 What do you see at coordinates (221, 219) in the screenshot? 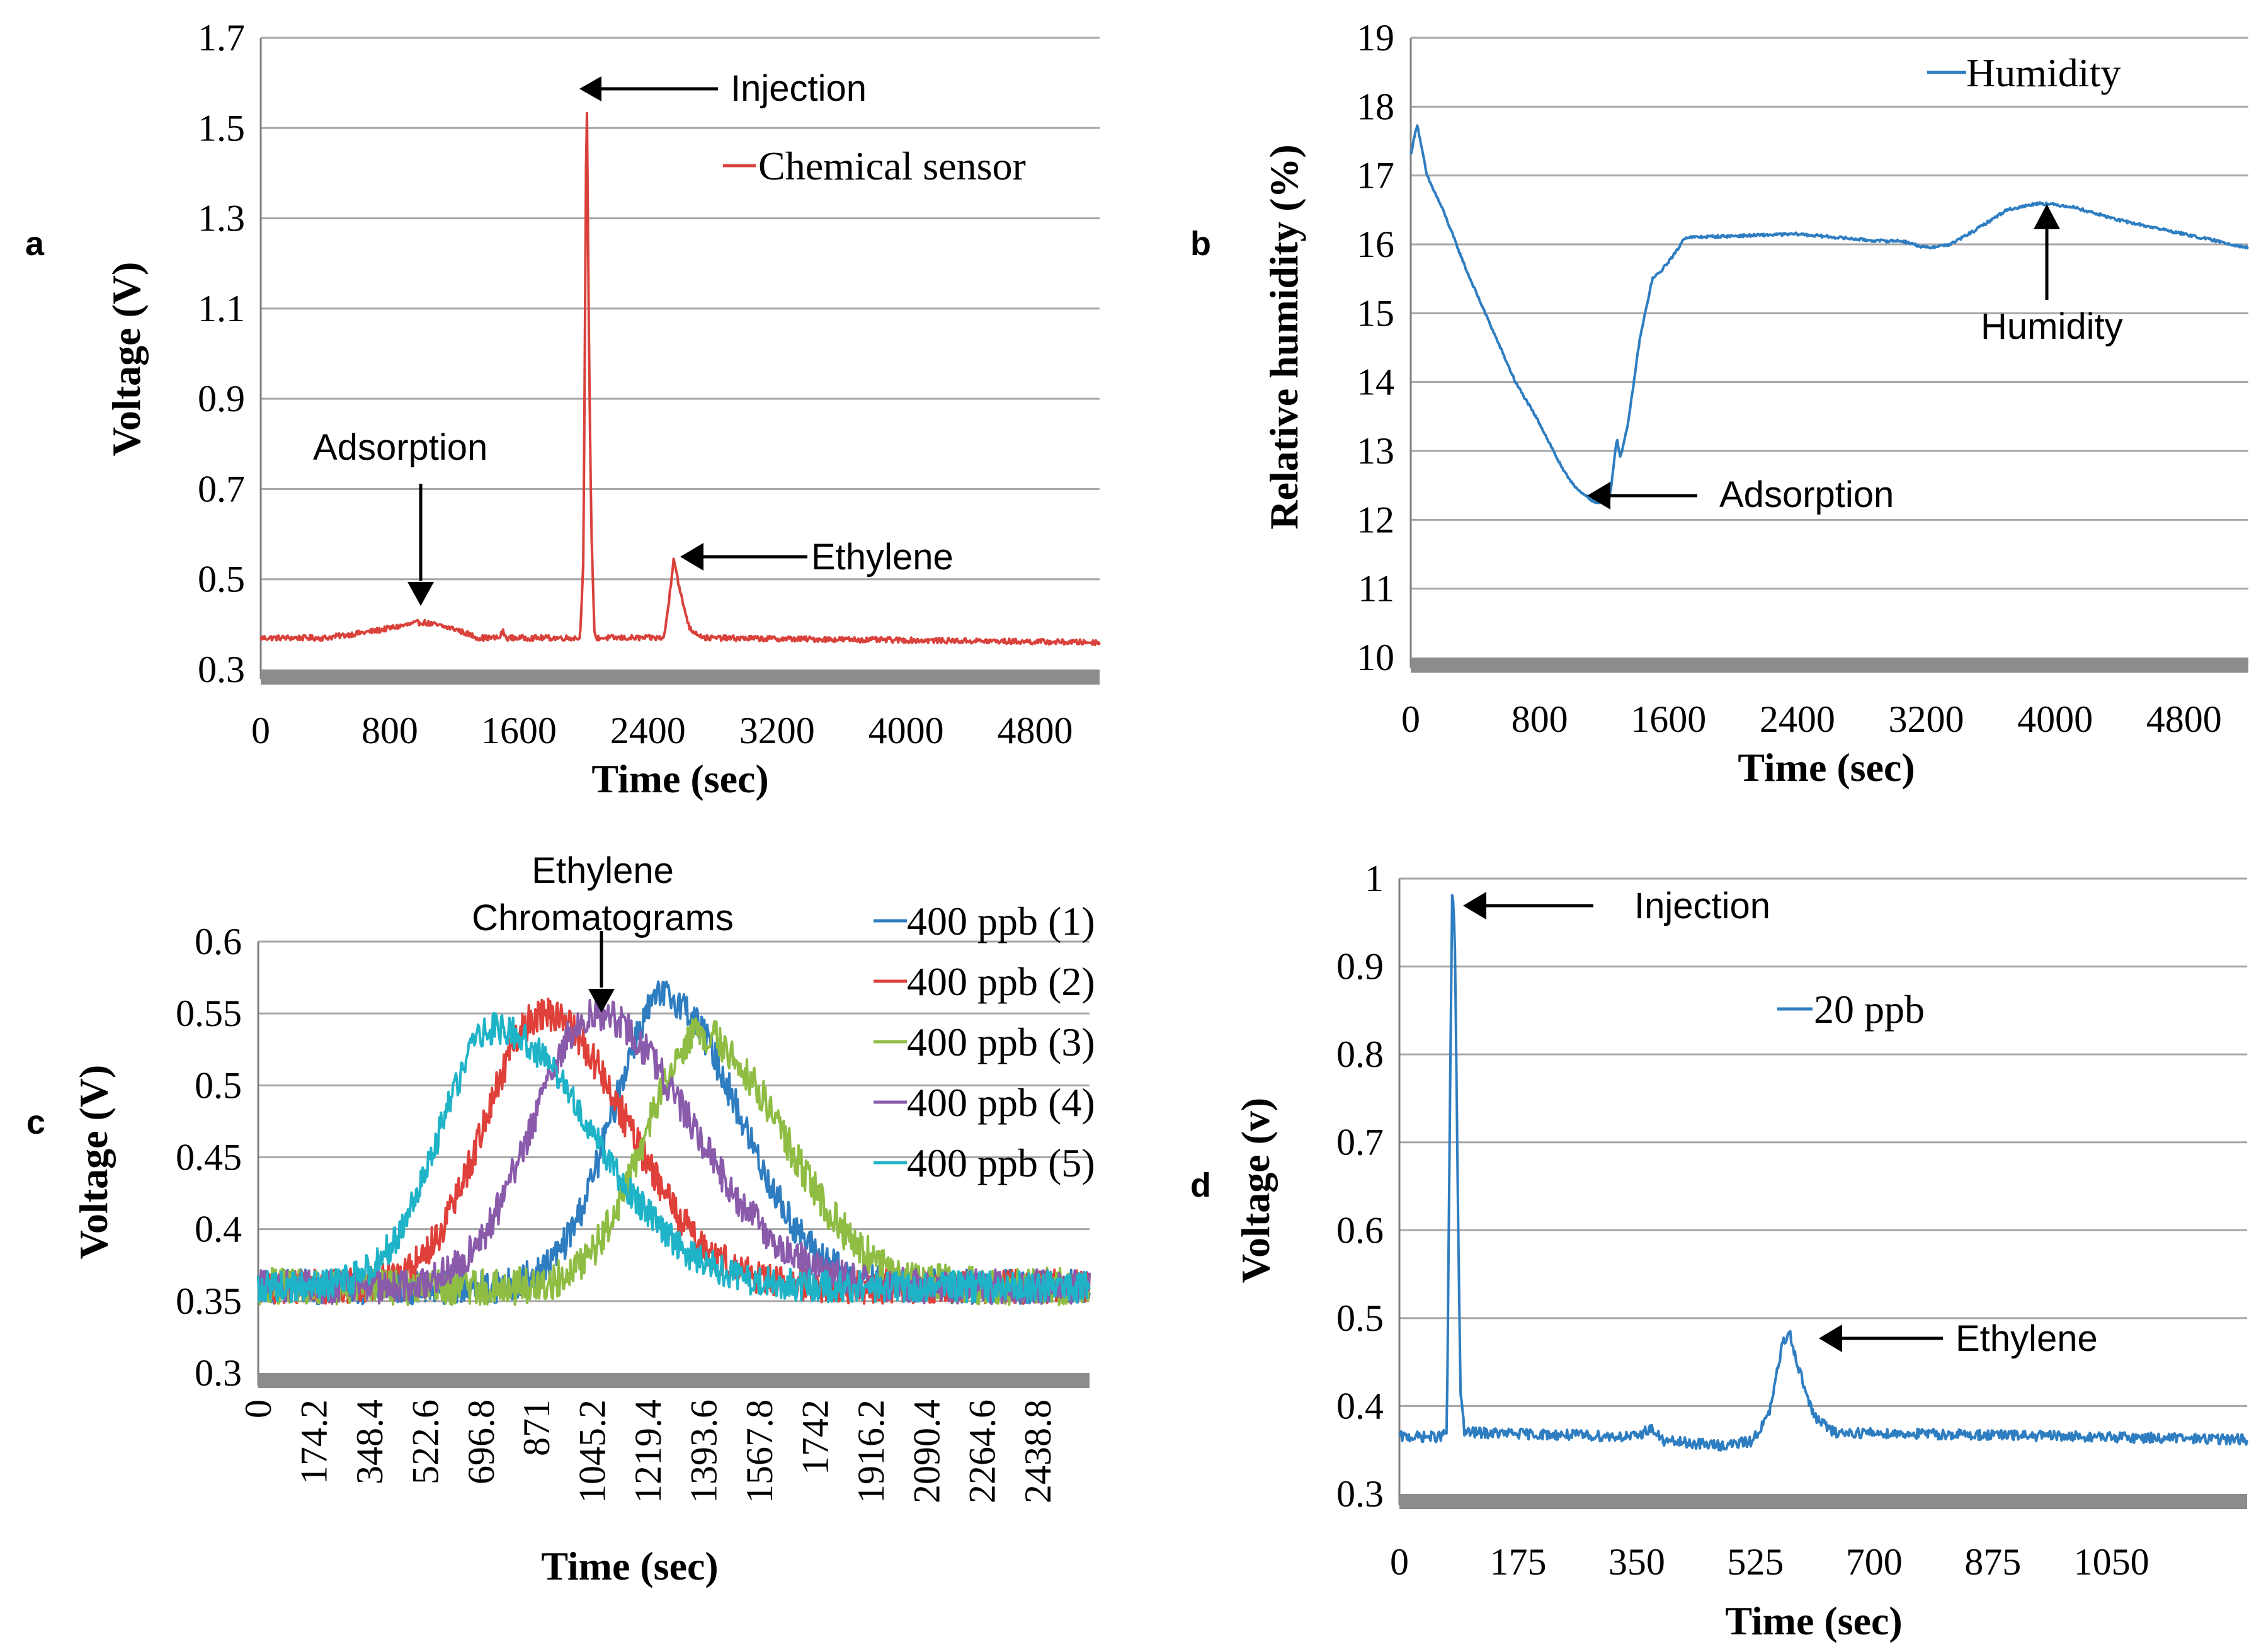
I see `y-tick-label-a-5: 1.3` at bounding box center [221, 219].